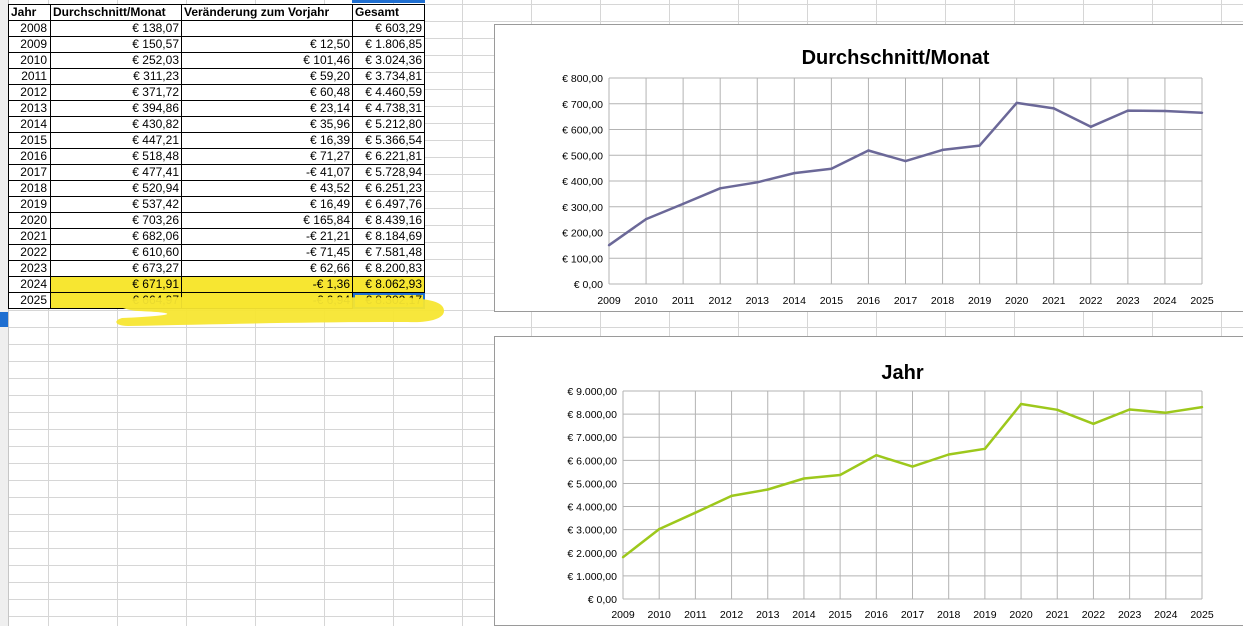 This screenshot has height=626, width=1243. I want to click on cell-gesamt: € 6.251,23, so click(388, 188).